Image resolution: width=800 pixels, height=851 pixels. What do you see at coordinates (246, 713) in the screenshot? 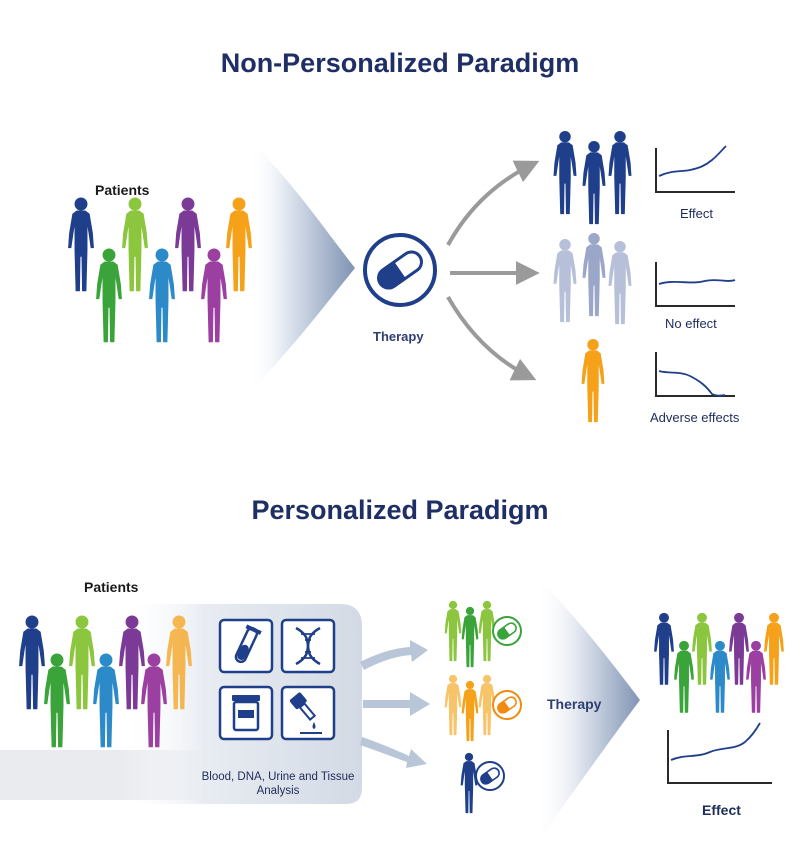
I see `urine-cup-icon` at bounding box center [246, 713].